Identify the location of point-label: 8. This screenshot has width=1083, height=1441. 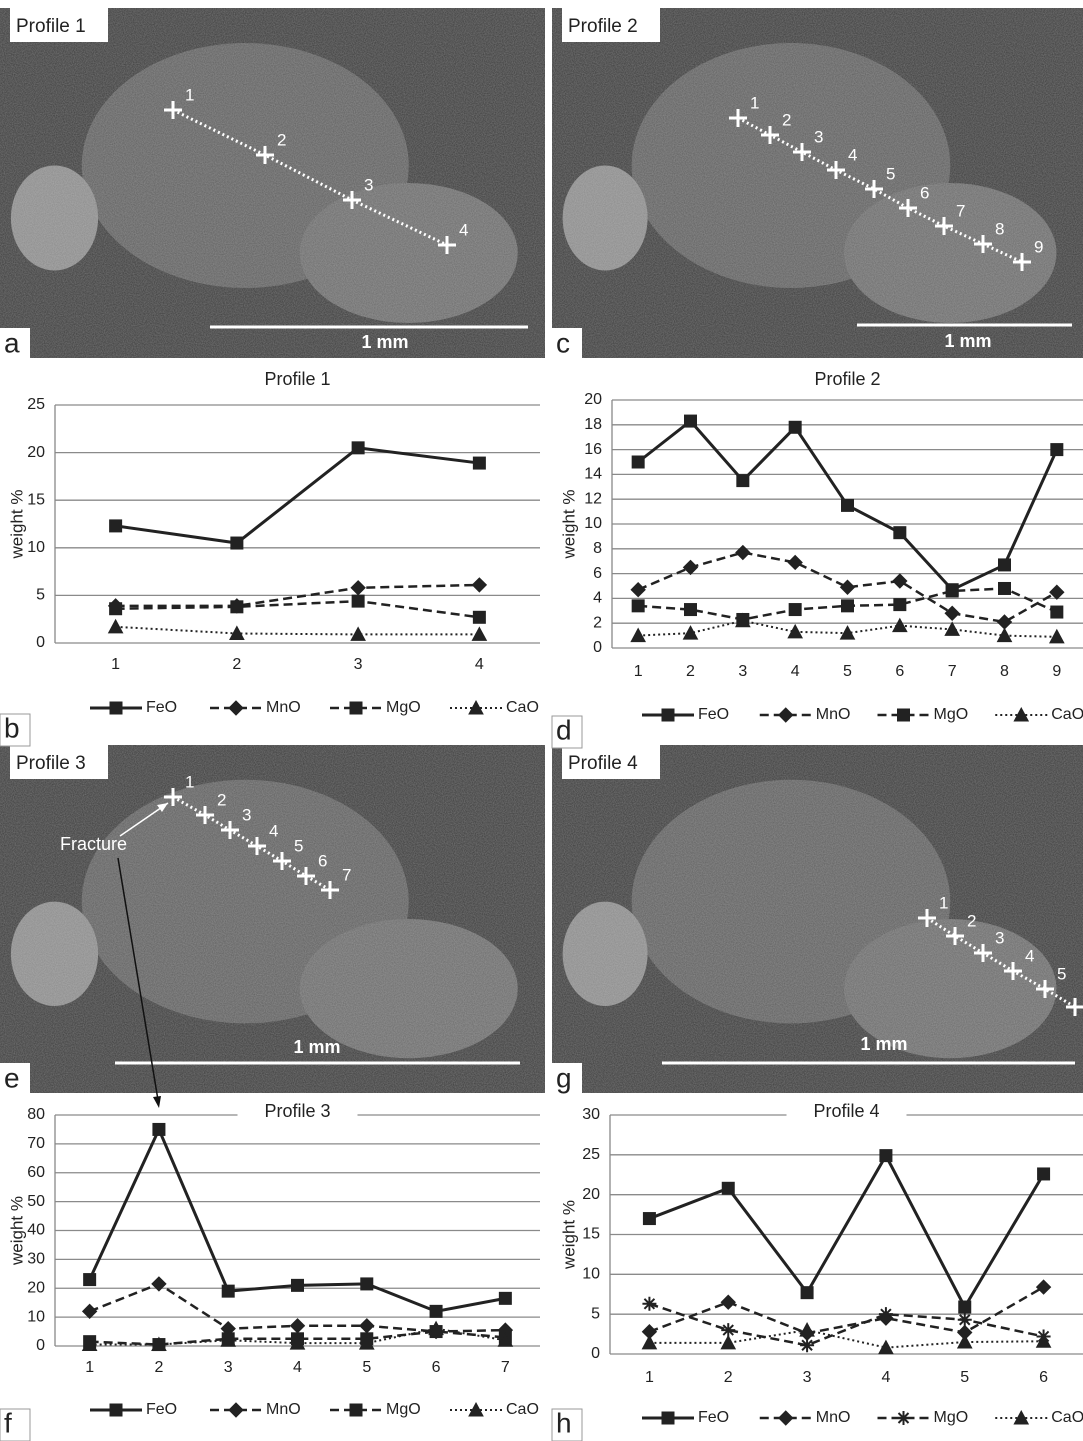
(999, 228).